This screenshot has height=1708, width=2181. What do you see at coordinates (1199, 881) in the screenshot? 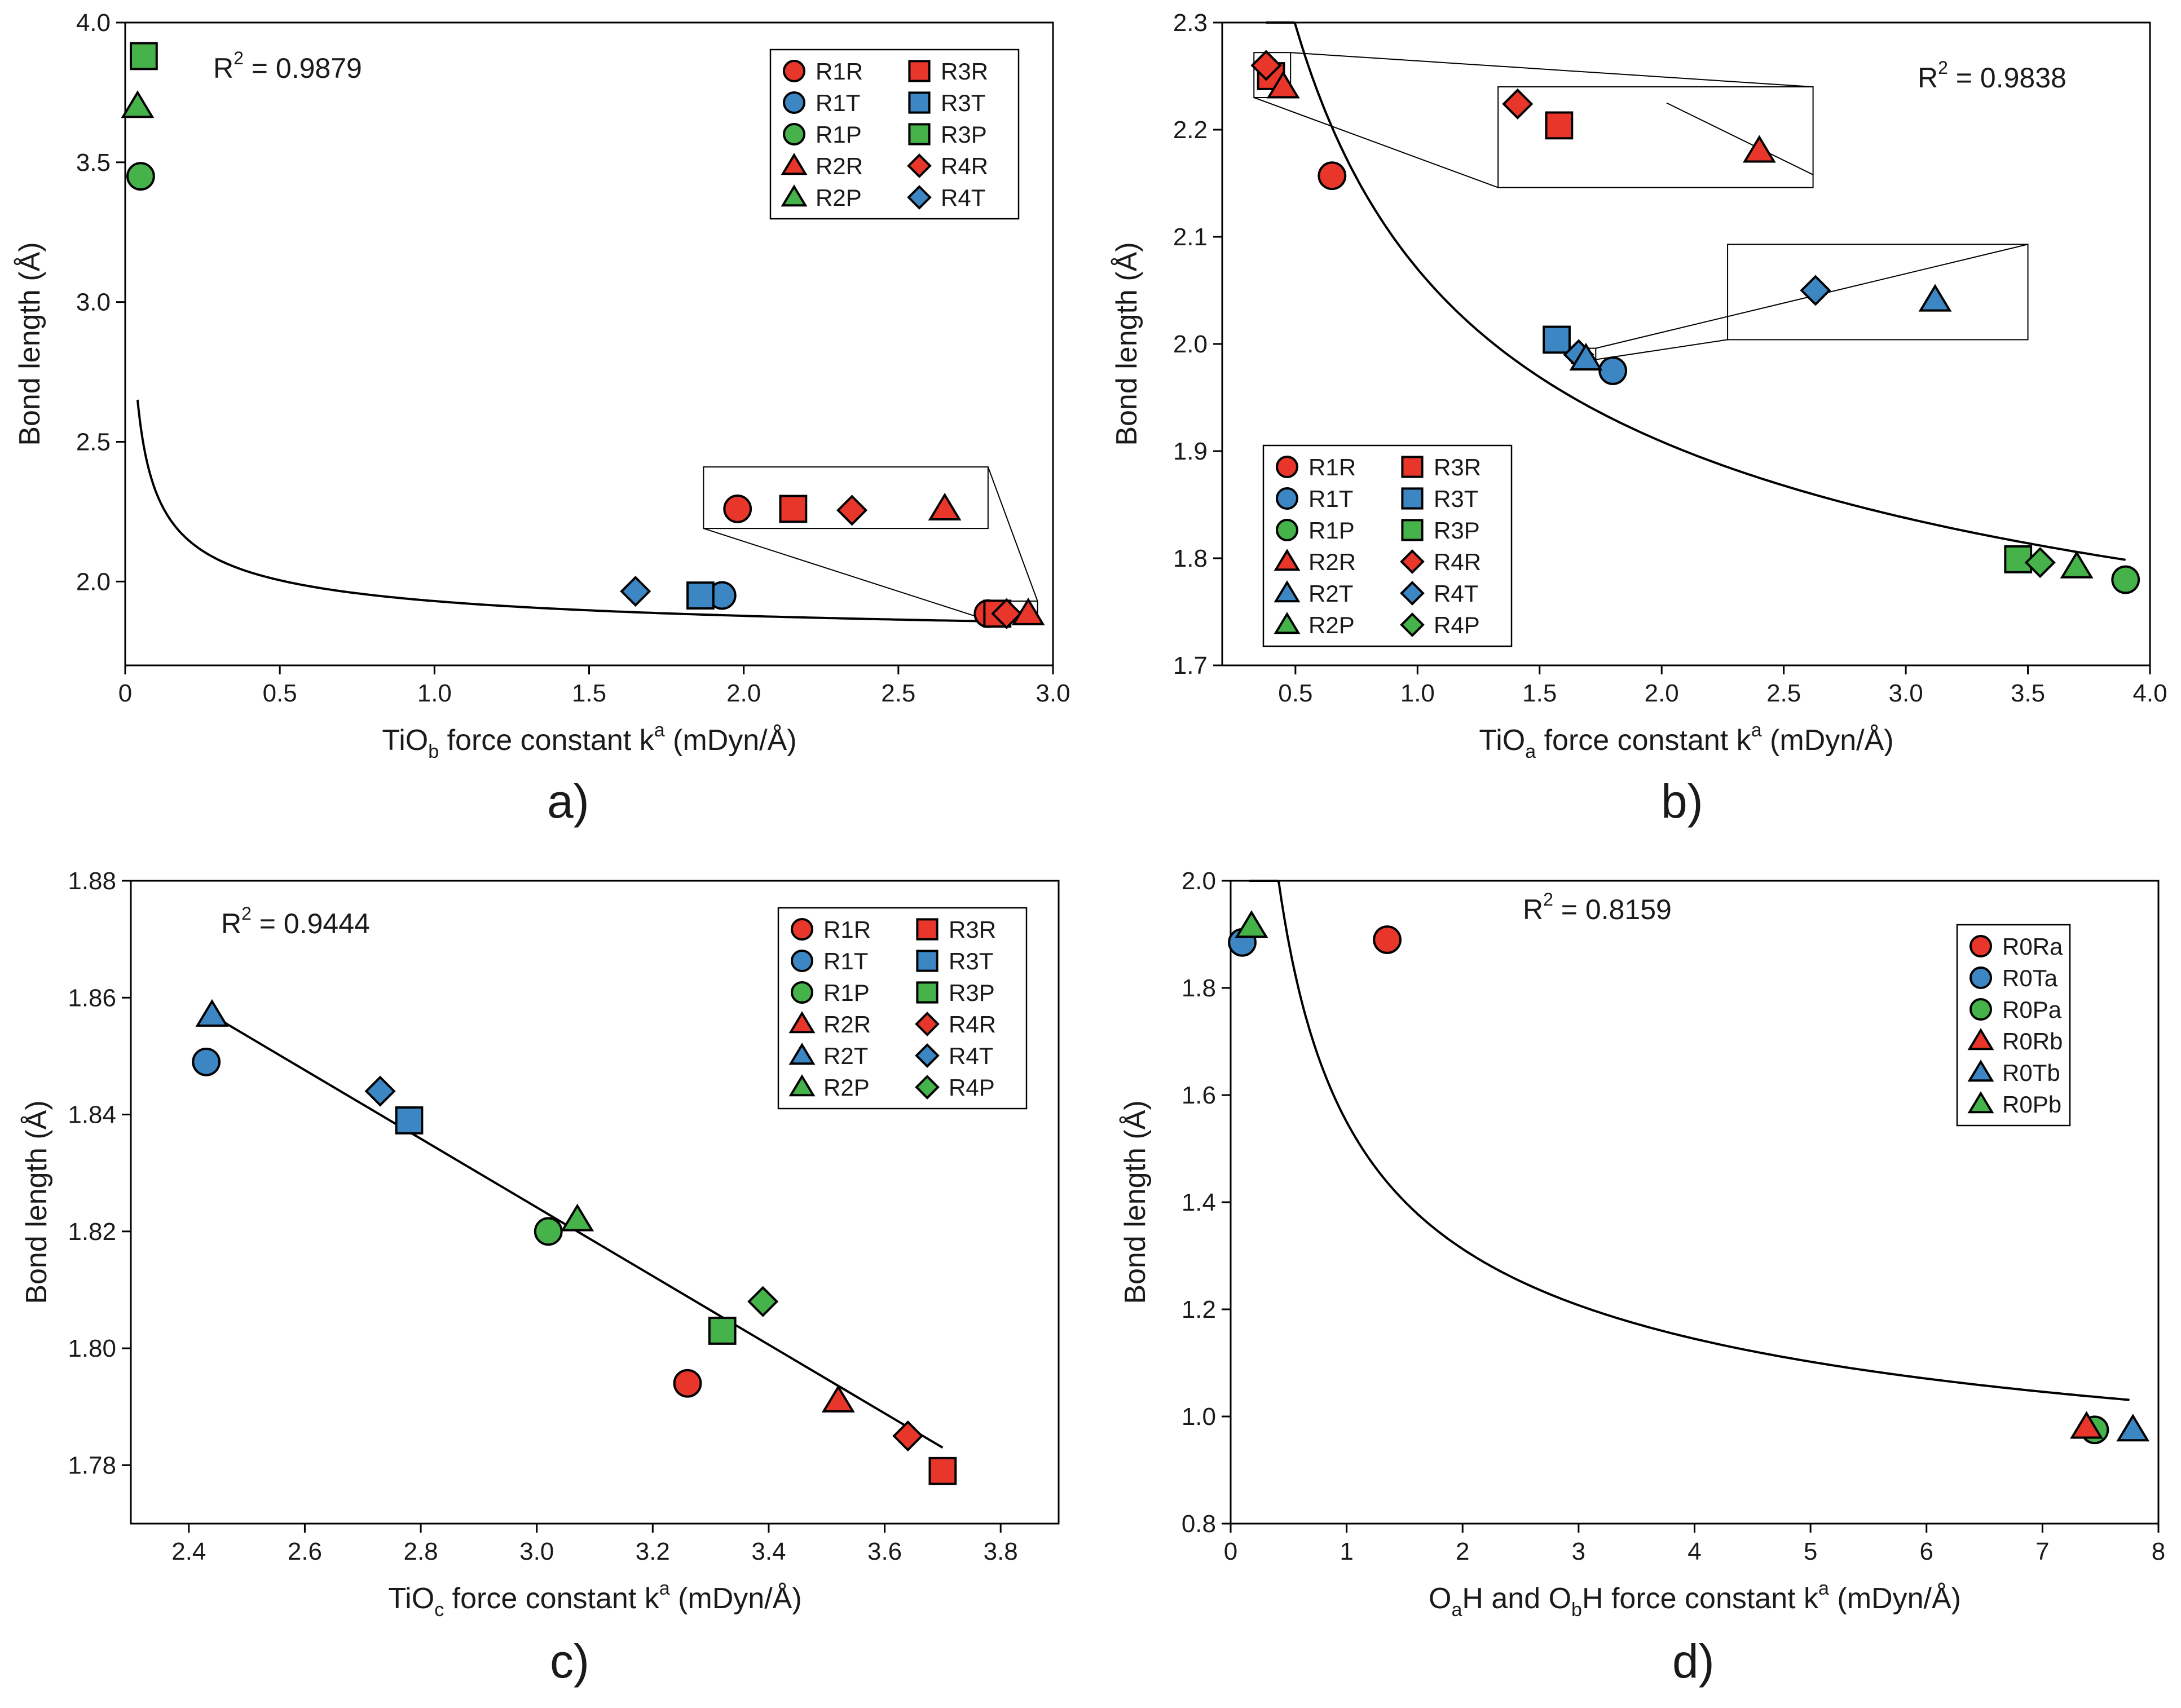
I see `y-tick-label-d: 2.0` at bounding box center [1199, 881].